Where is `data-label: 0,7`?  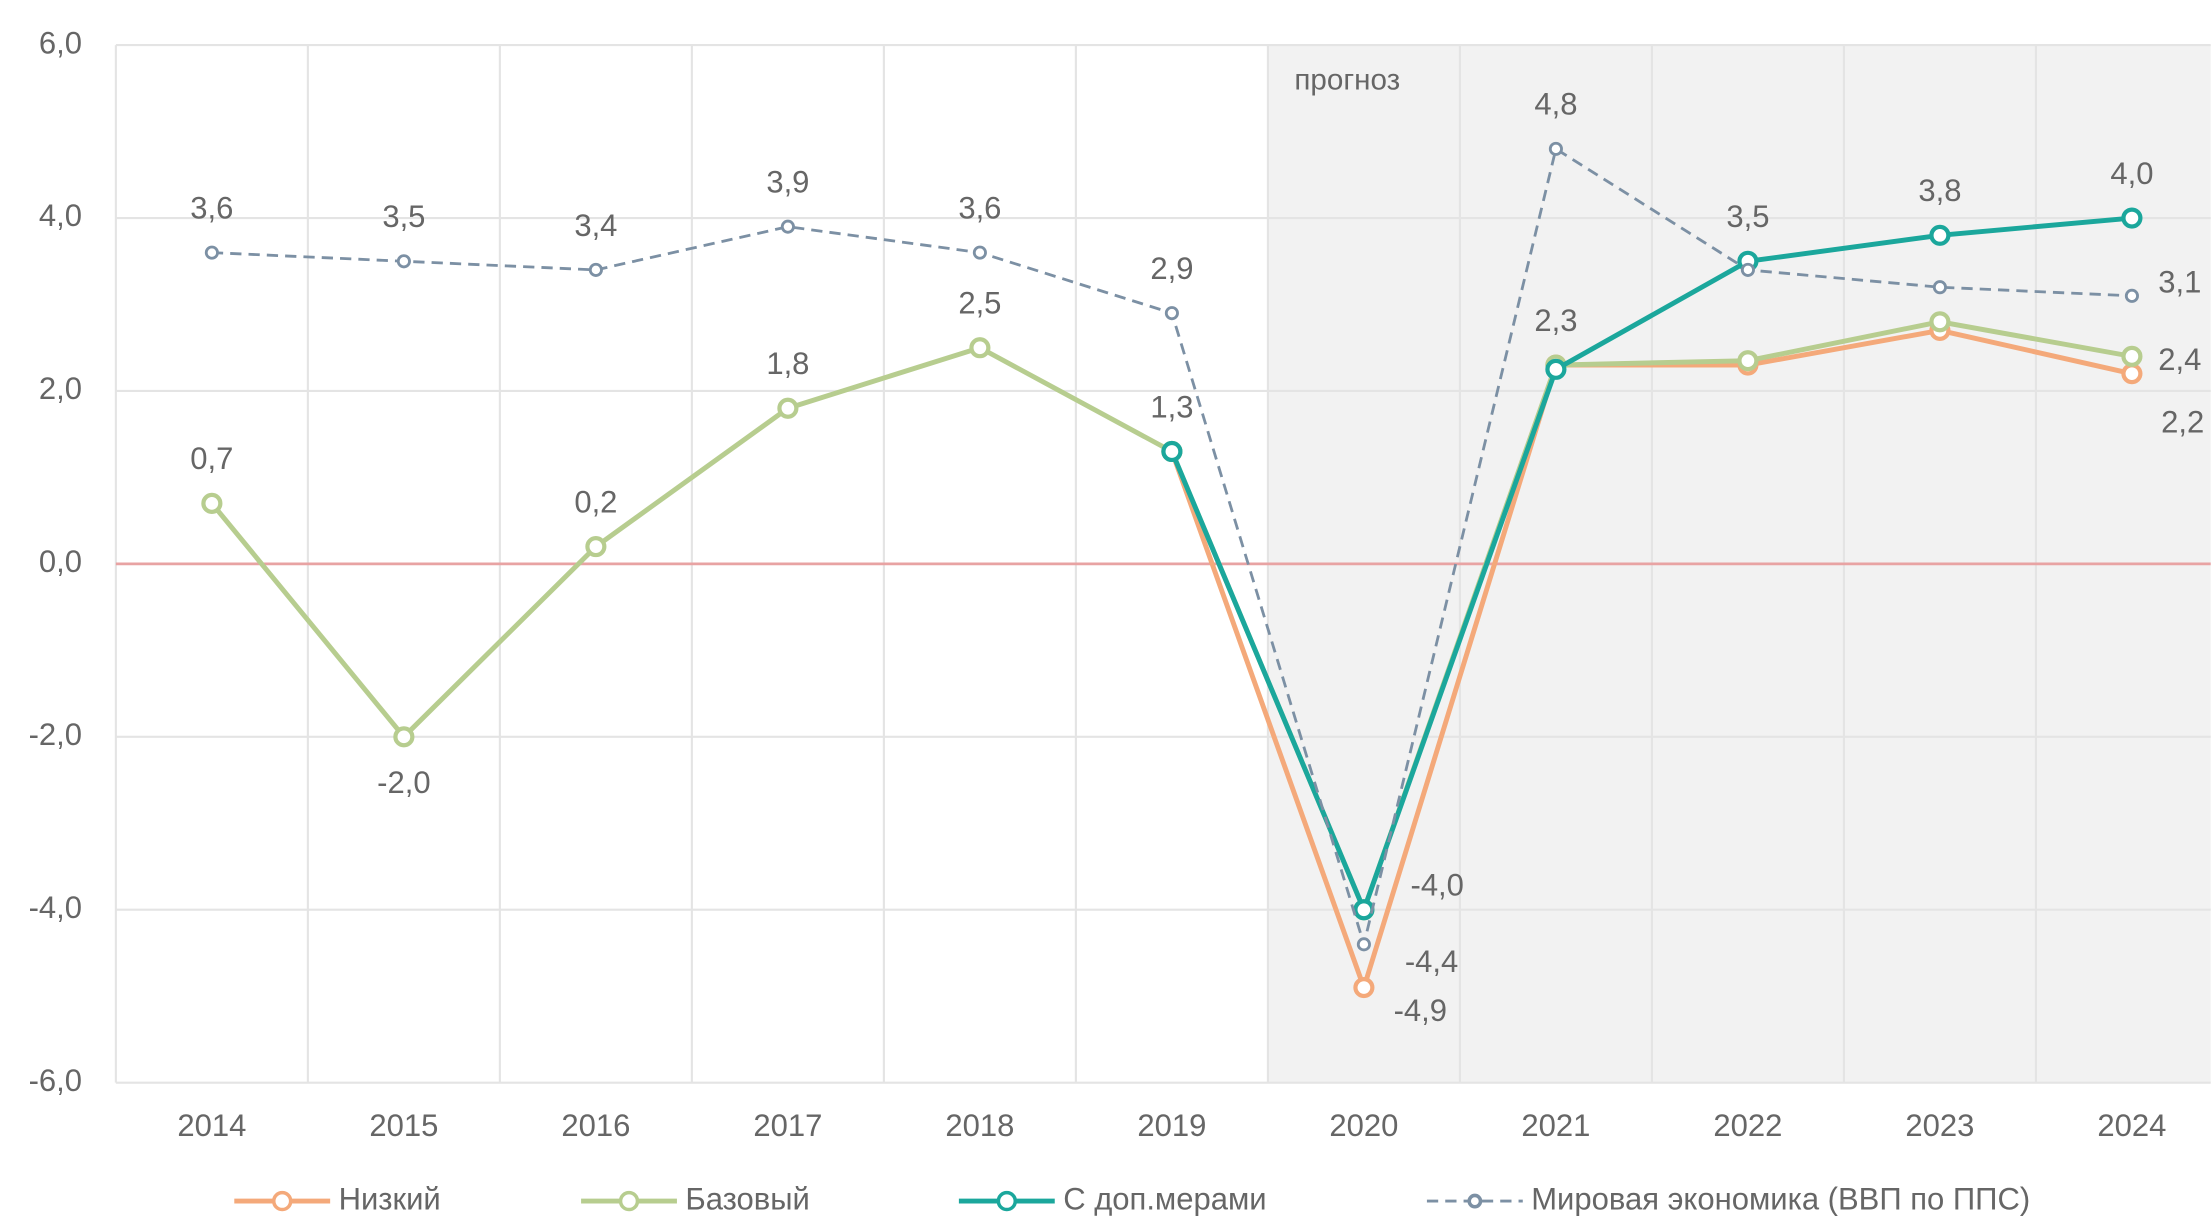 data-label: 0,7 is located at coordinates (211, 458).